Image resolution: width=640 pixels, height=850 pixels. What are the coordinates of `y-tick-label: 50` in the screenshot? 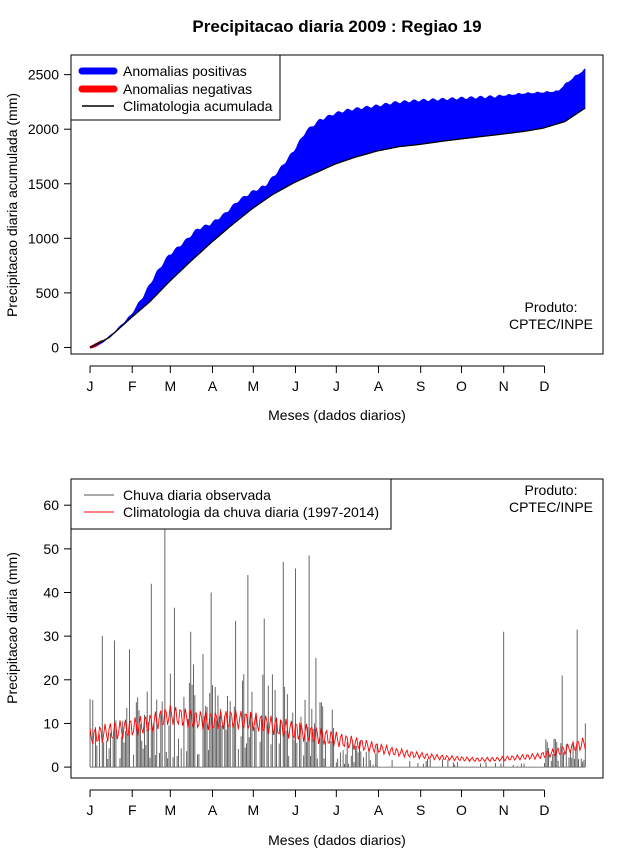 It's located at (51, 549).